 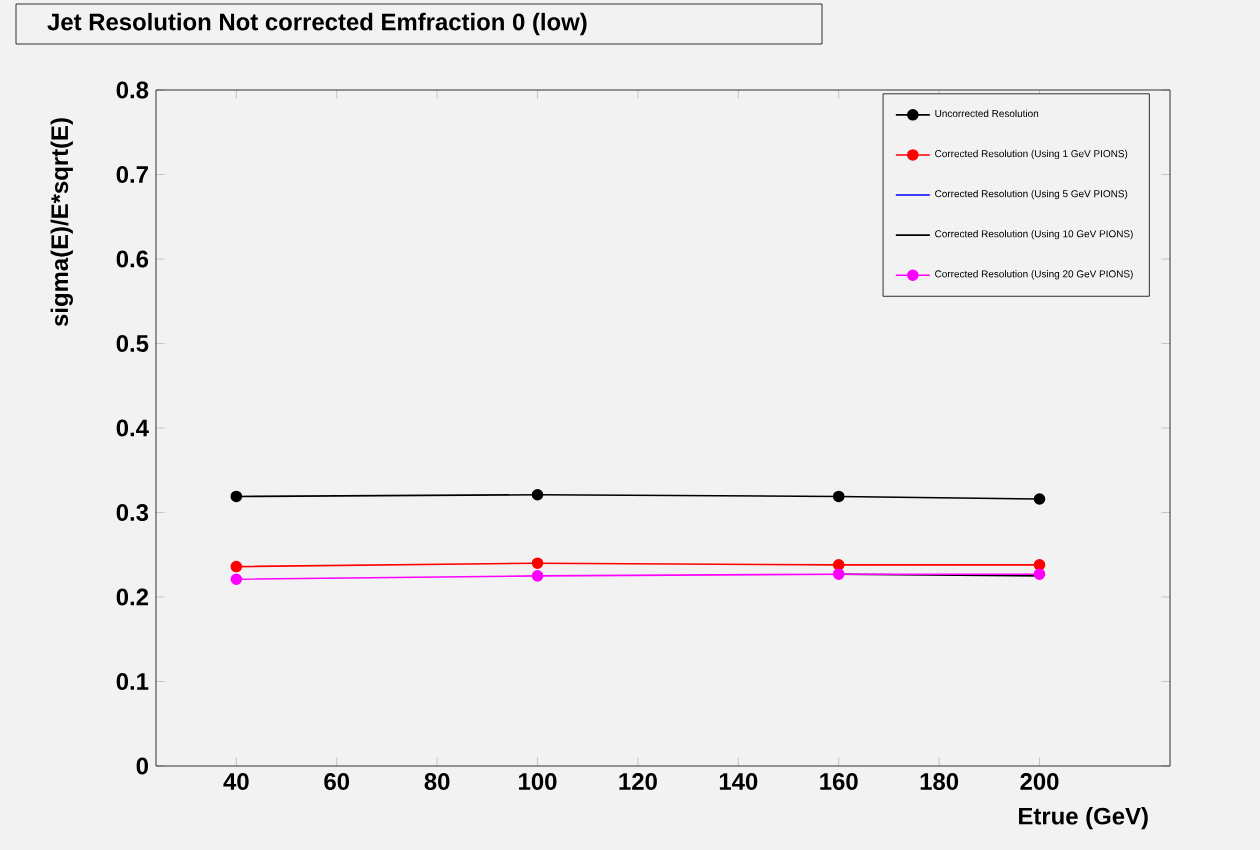 What do you see at coordinates (132, 174) in the screenshot?
I see `y-tick-label: 0.7` at bounding box center [132, 174].